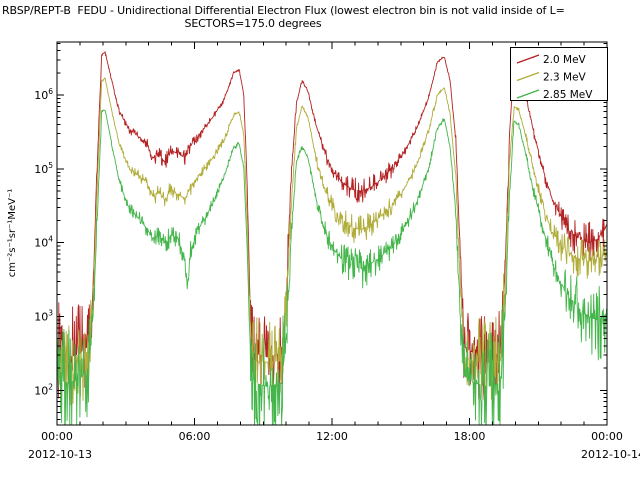 This screenshot has height=480, width=640. What do you see at coordinates (470, 436) in the screenshot?
I see `x-tick-label: 18:00` at bounding box center [470, 436].